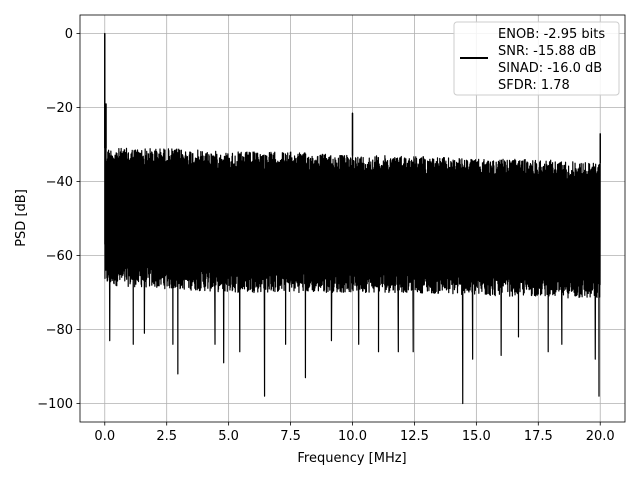 Image resolution: width=640 pixels, height=484 pixels. What do you see at coordinates (352, 436) in the screenshot?
I see `x-tick-label: 10.0` at bounding box center [352, 436].